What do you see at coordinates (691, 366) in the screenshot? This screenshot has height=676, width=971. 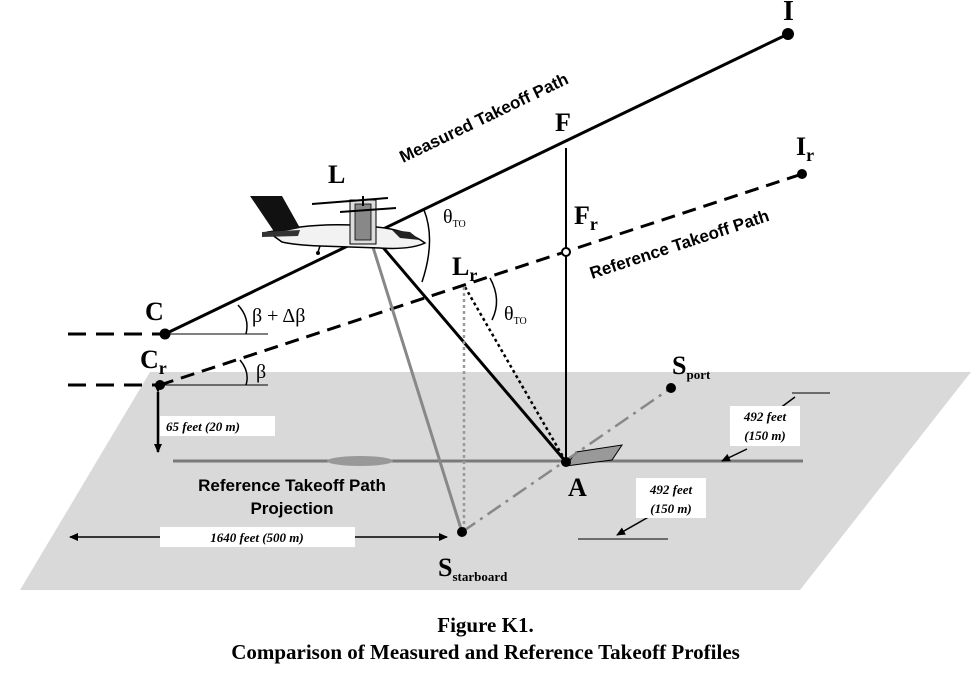 I see `label-Sport: Sport` at bounding box center [691, 366].